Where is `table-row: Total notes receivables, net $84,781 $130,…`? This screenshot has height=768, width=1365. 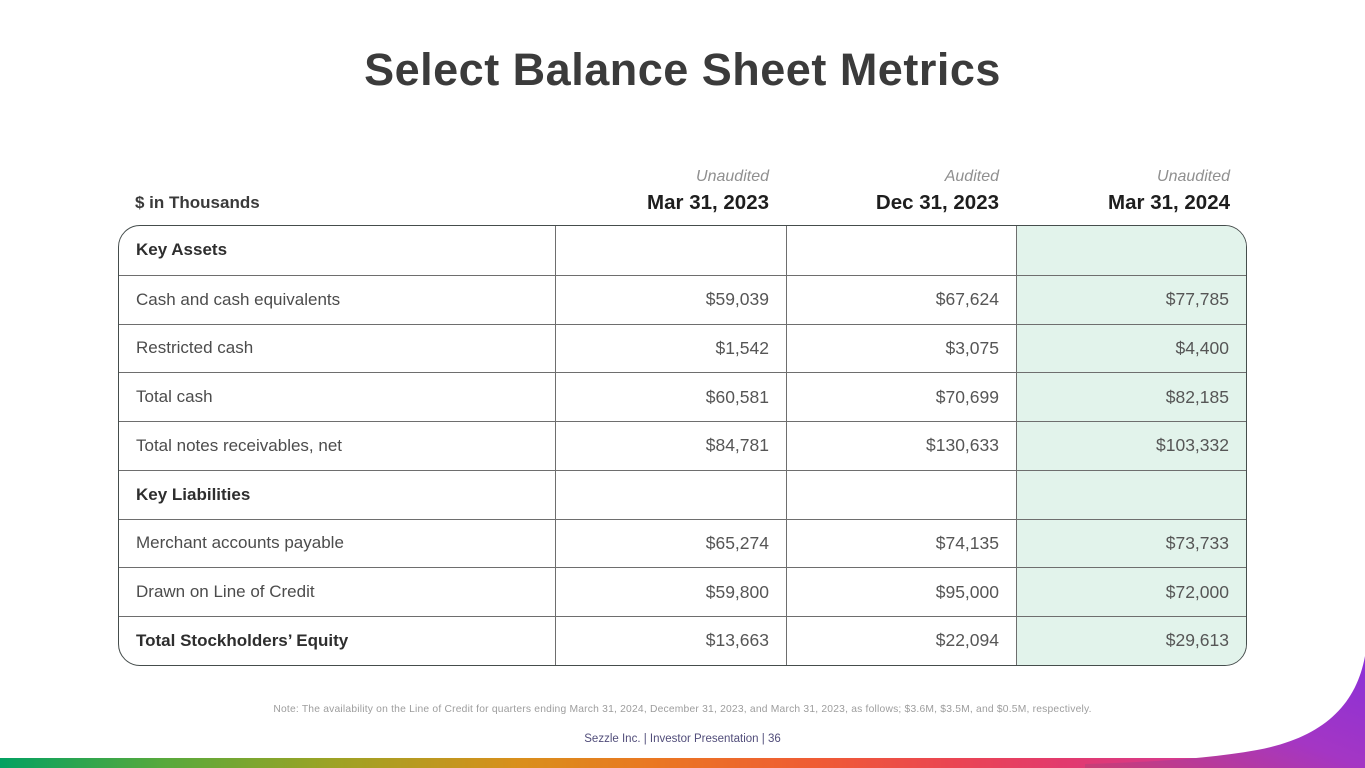 table-row: Total notes receivables, net $84,781 $130,… is located at coordinates (682, 445).